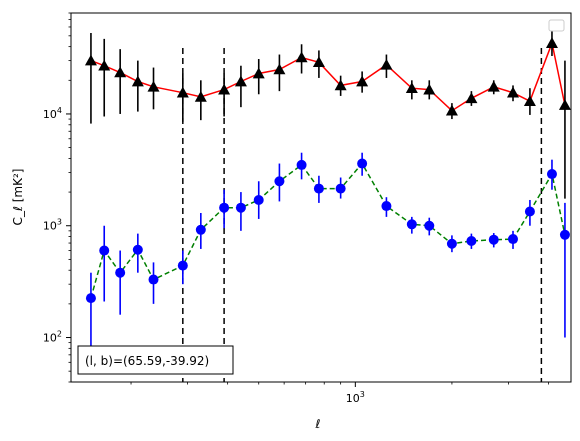  Describe the element at coordinates (18, 197) in the screenshot. I see `y-axis-label: C_ℓ [mK²]` at that location.